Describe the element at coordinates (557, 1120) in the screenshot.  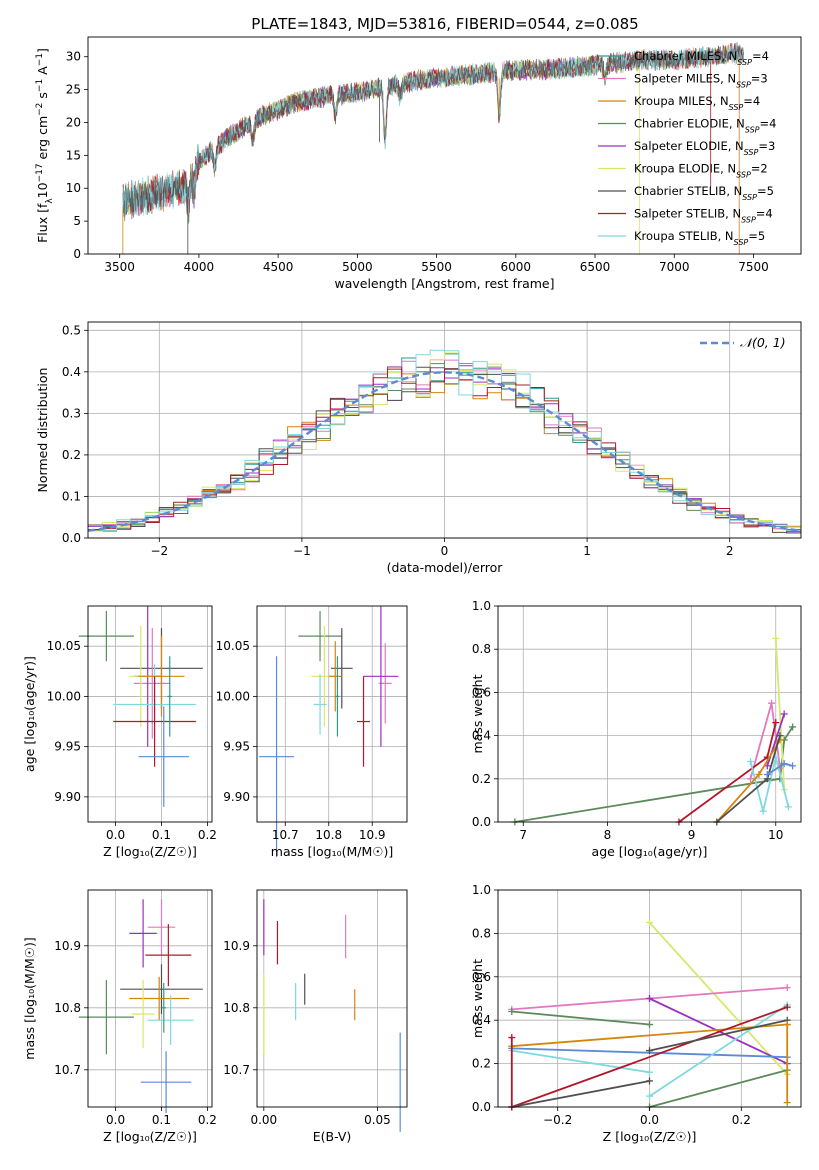
I see `x-tick-label: −0.2` at that location.